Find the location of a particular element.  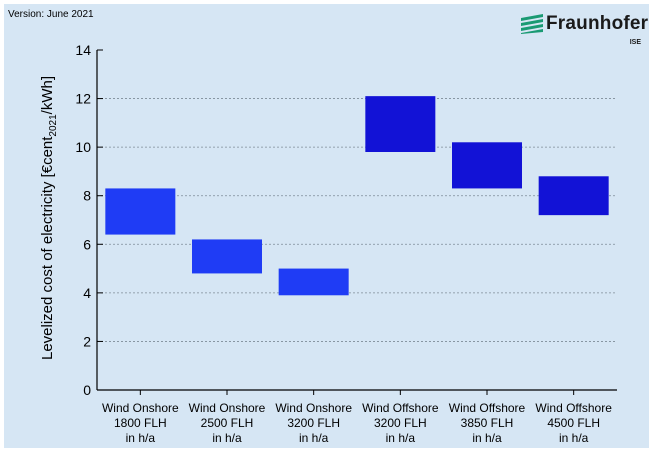

x-category-label: 1800 FLH is located at coordinates (140, 423).